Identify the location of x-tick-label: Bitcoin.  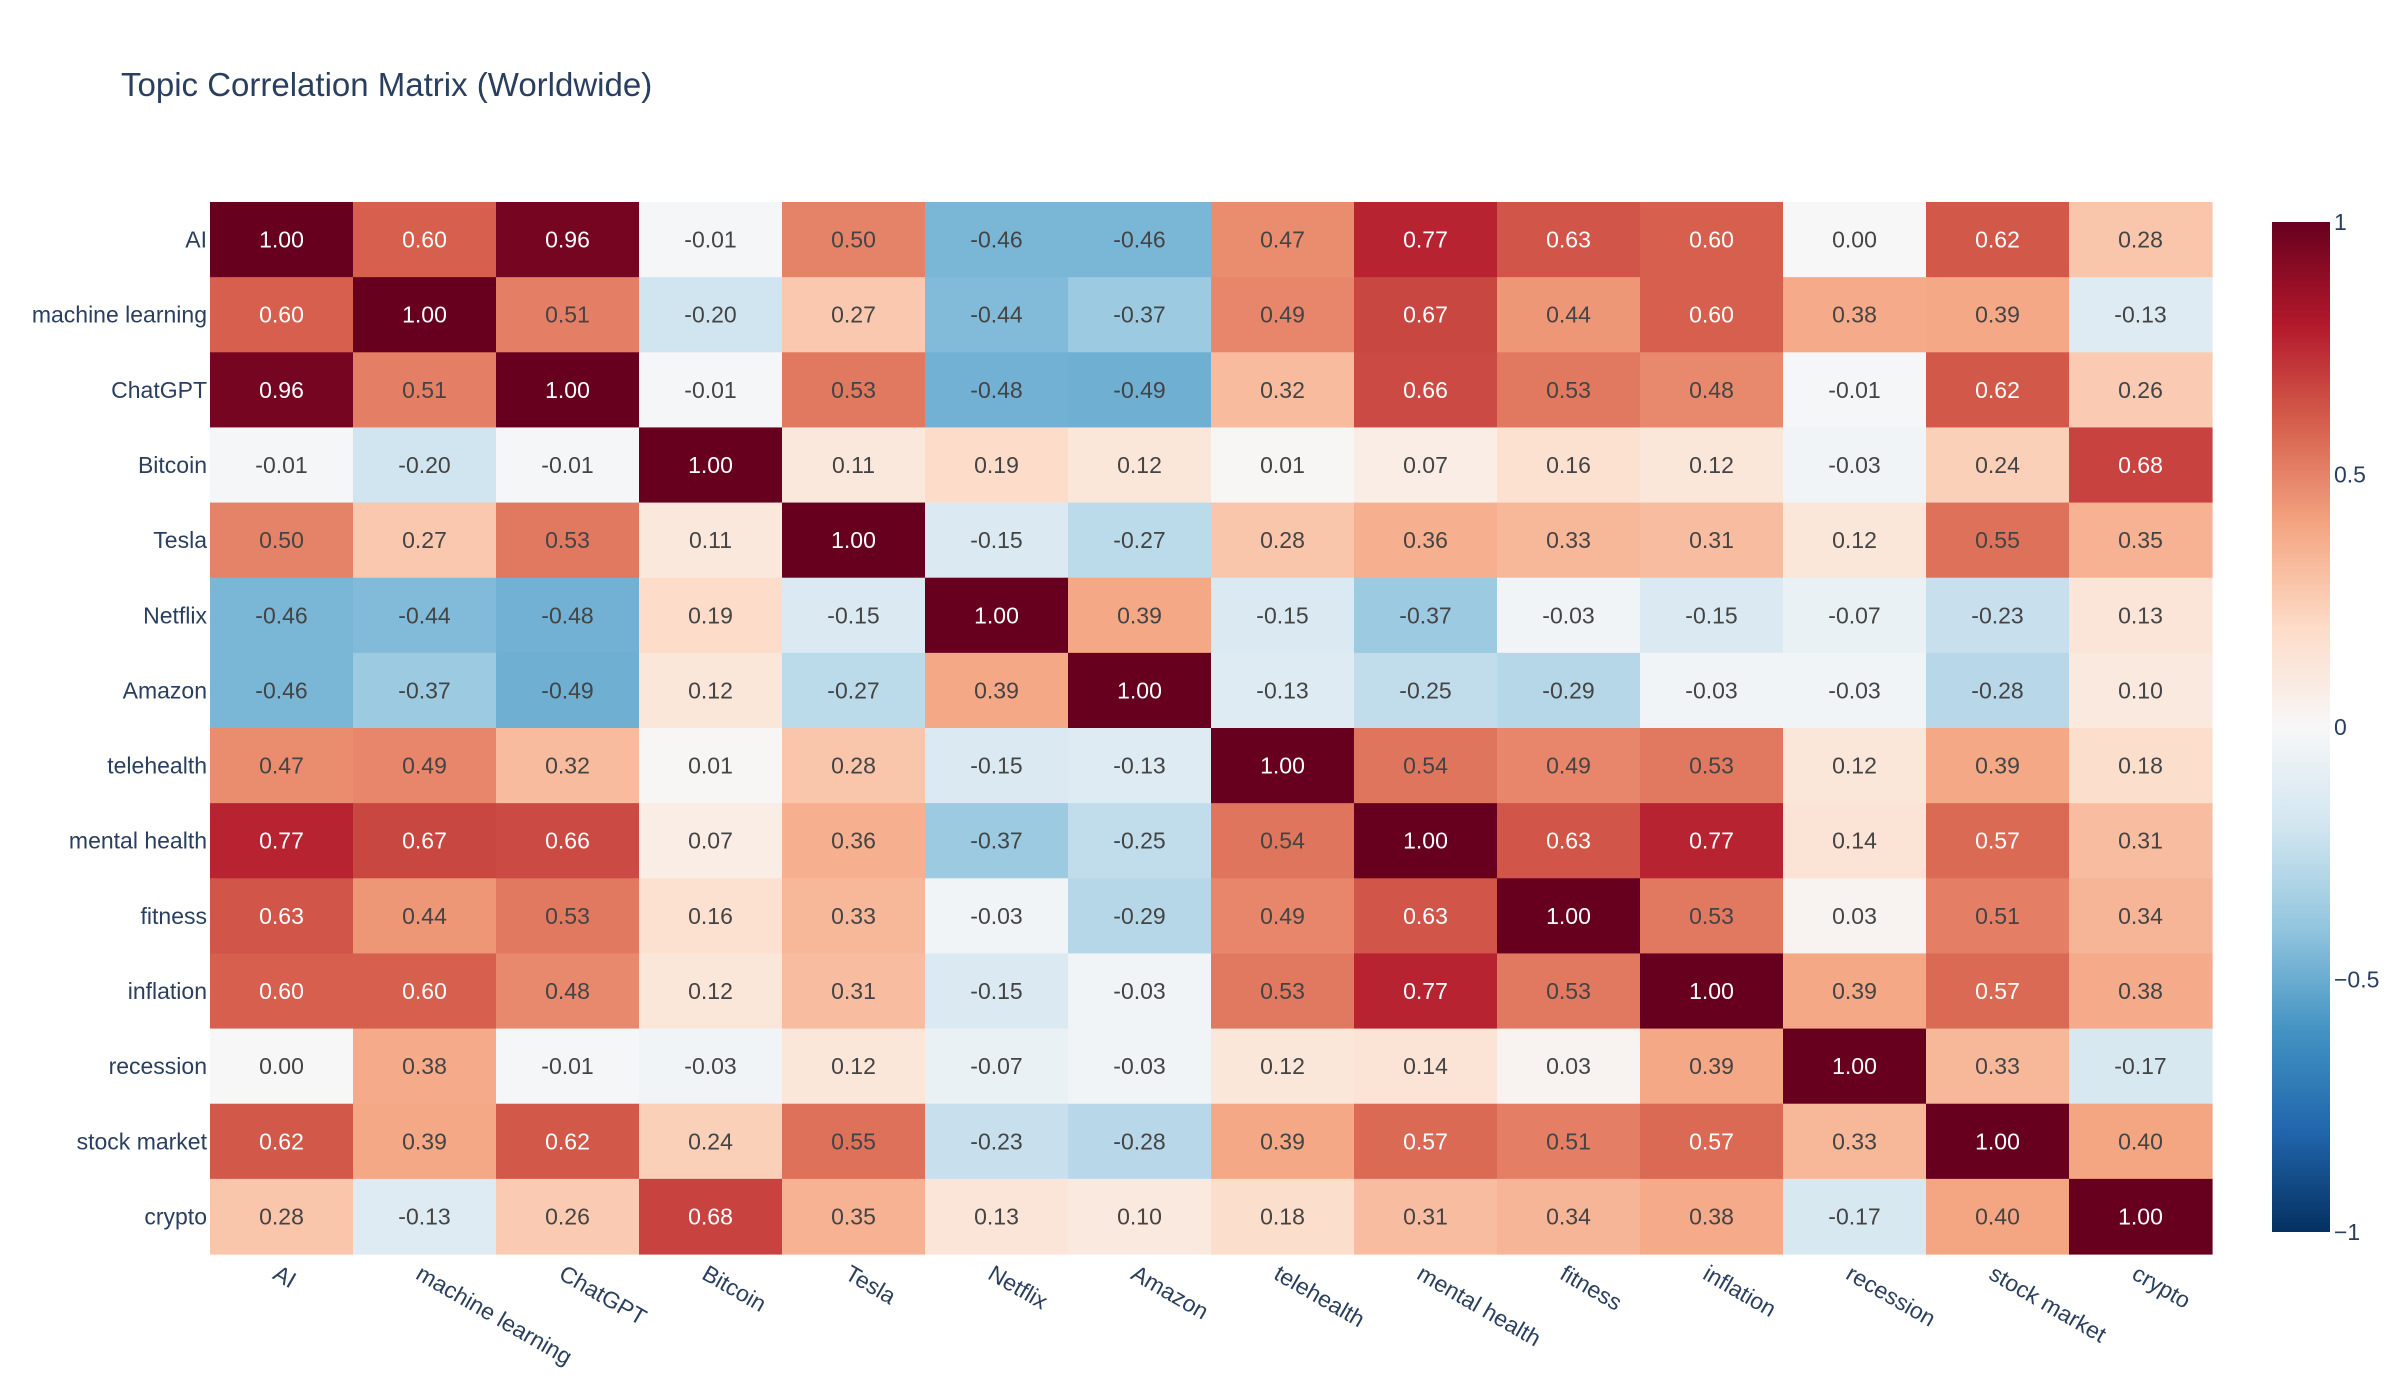
(734, 1288).